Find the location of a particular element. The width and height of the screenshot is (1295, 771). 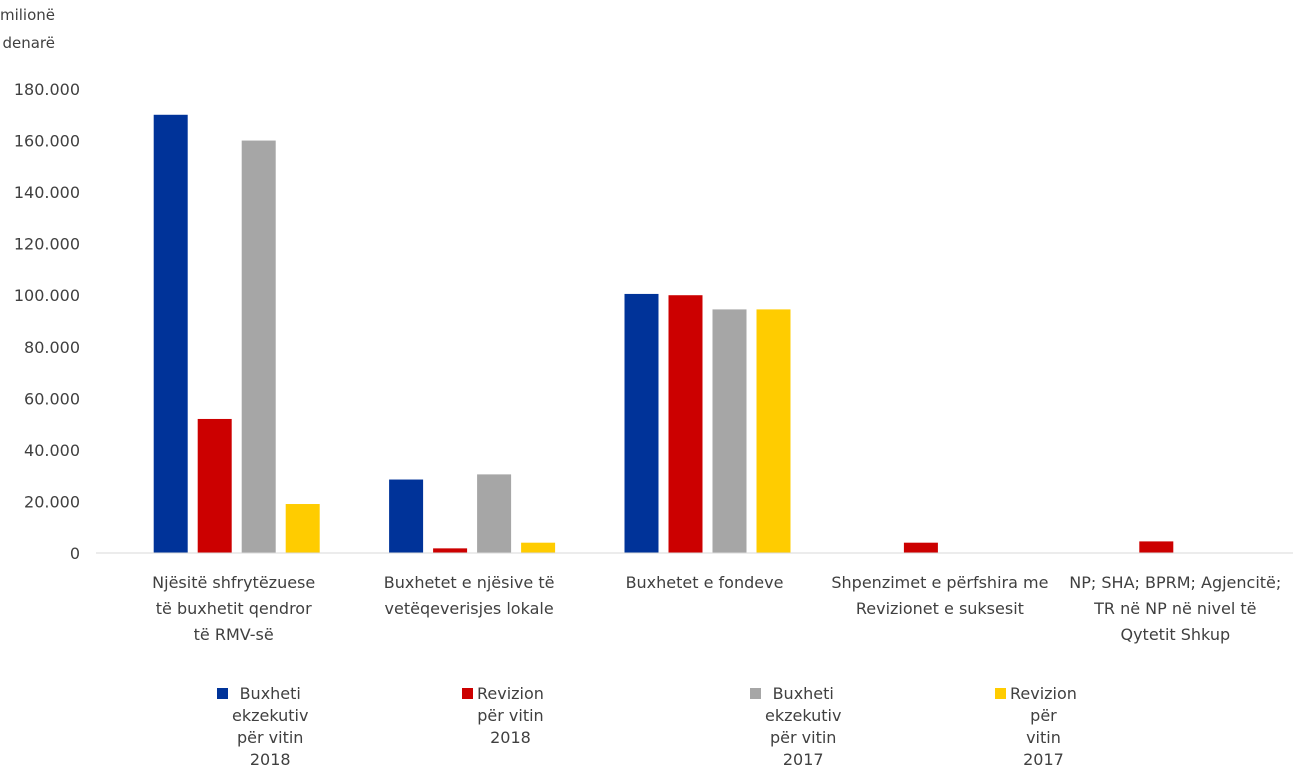

y-tick-label: 20.000 is located at coordinates (52, 501).